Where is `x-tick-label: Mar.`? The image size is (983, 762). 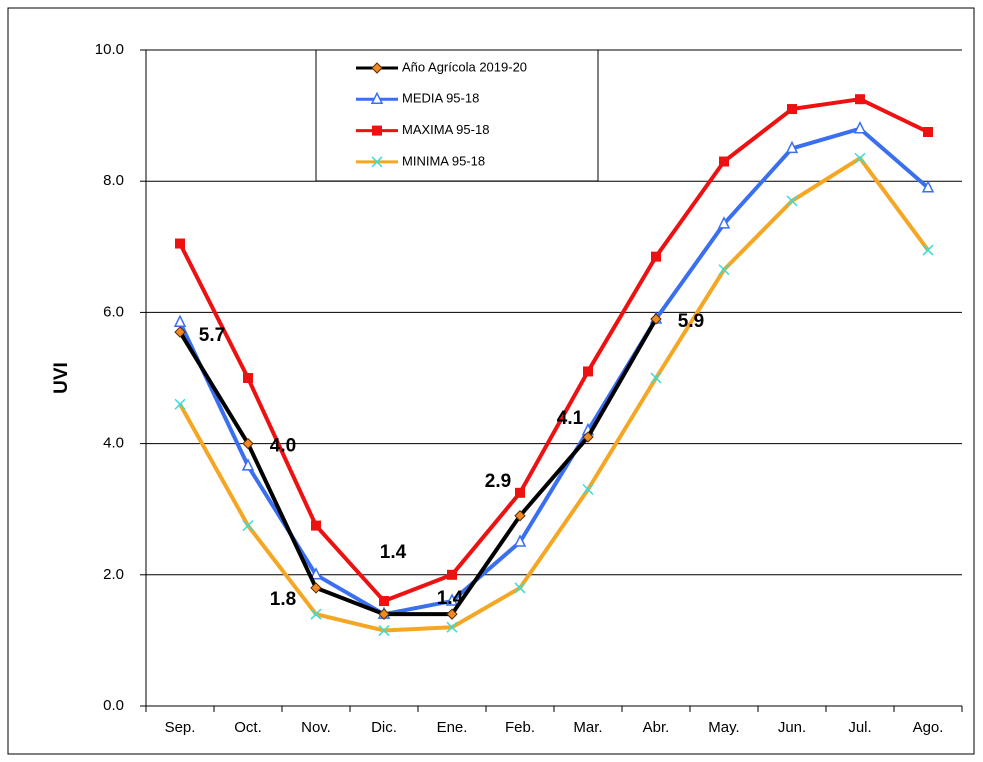
x-tick-label: Mar. is located at coordinates (587, 727).